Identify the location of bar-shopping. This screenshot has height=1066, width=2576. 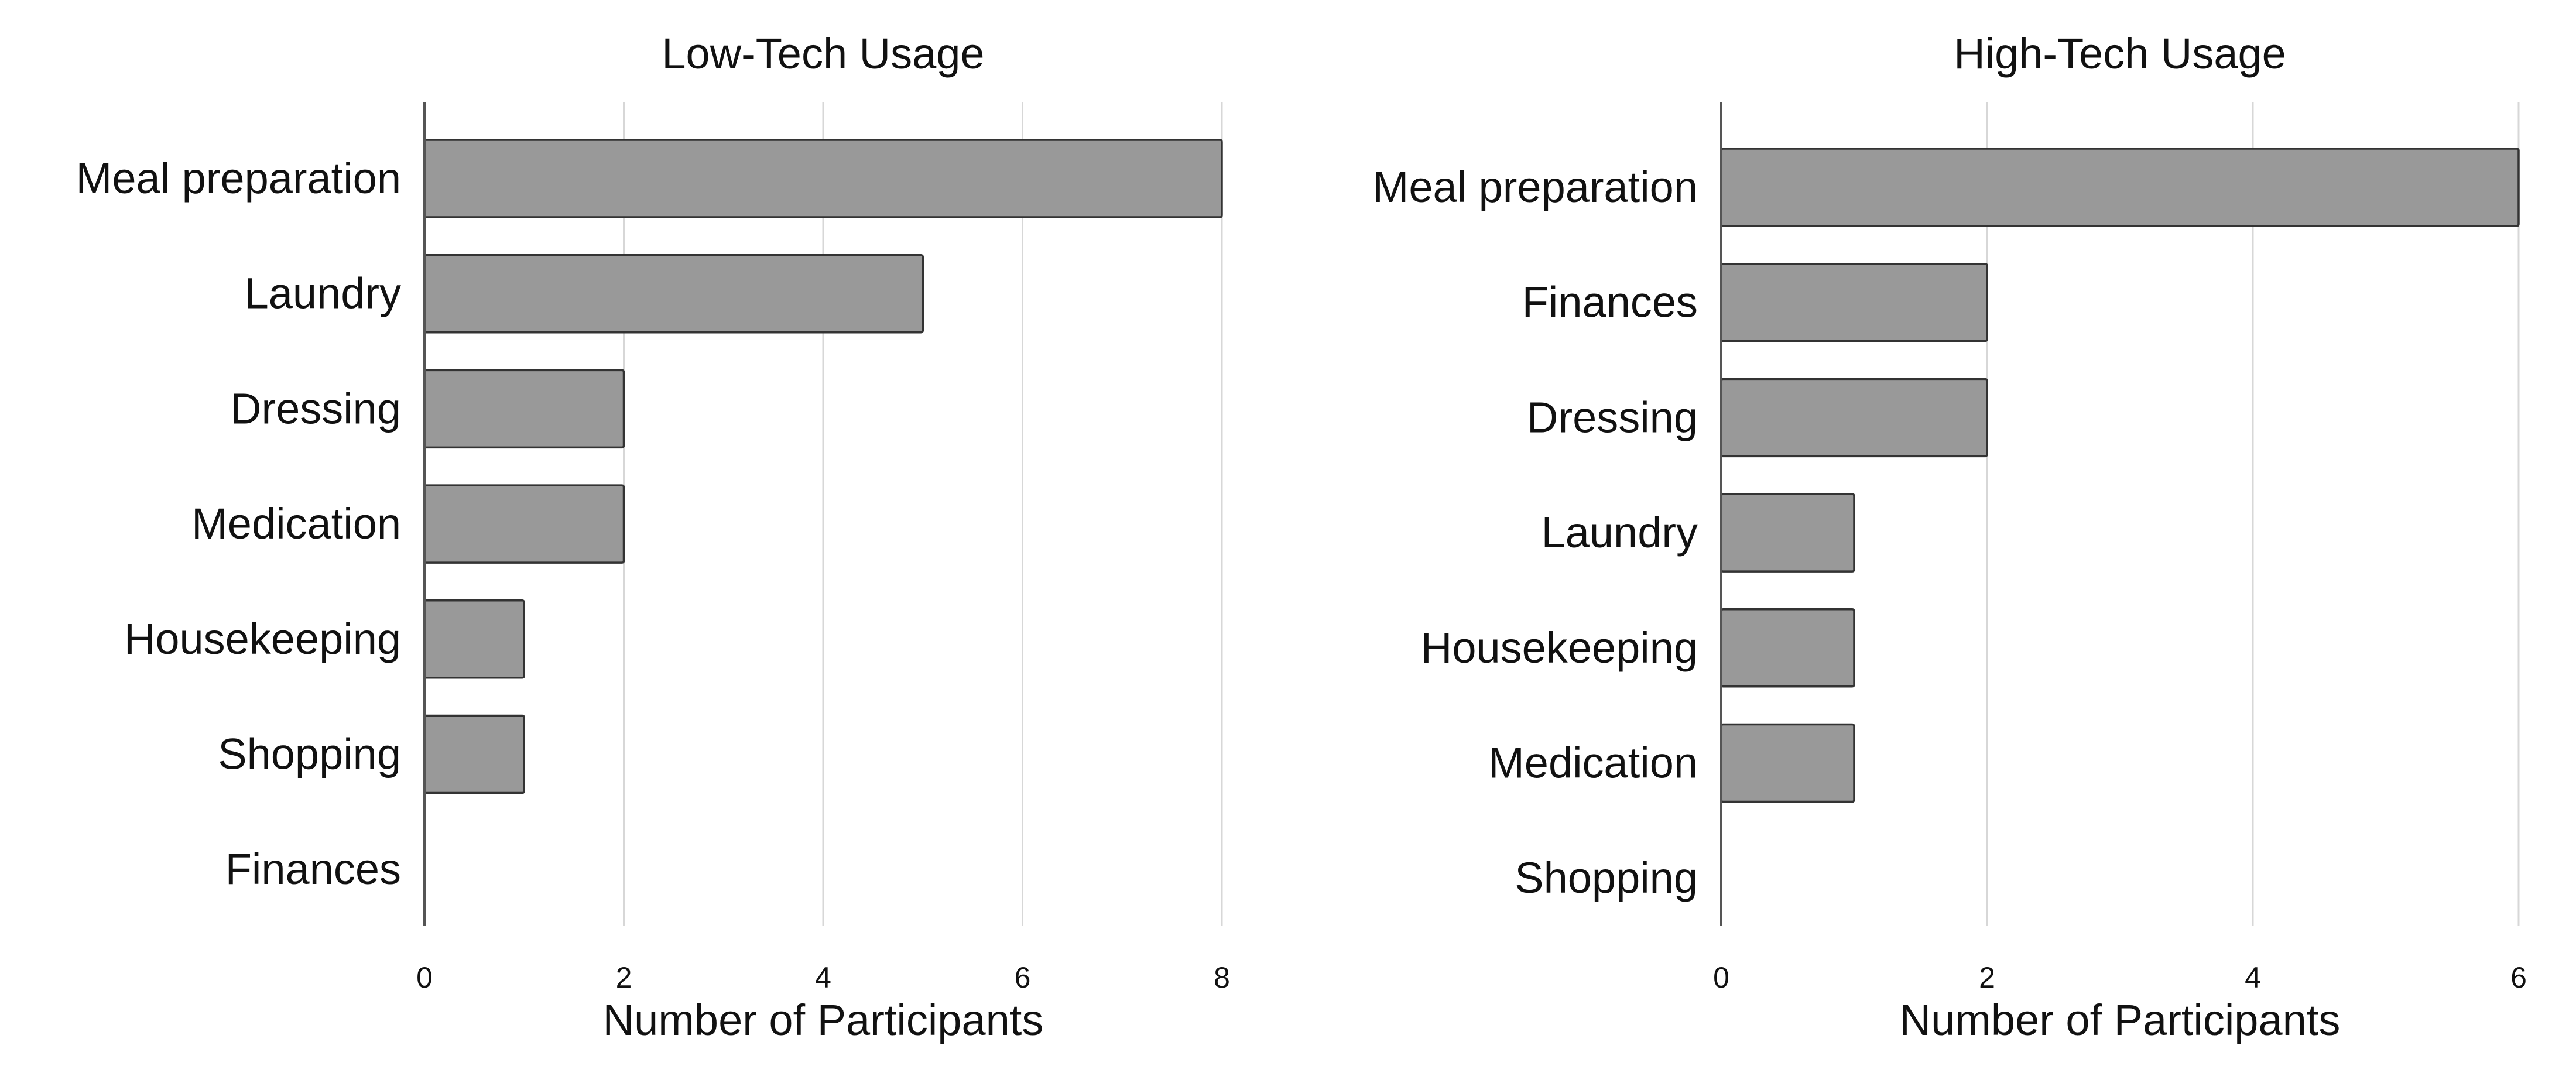
(474, 754).